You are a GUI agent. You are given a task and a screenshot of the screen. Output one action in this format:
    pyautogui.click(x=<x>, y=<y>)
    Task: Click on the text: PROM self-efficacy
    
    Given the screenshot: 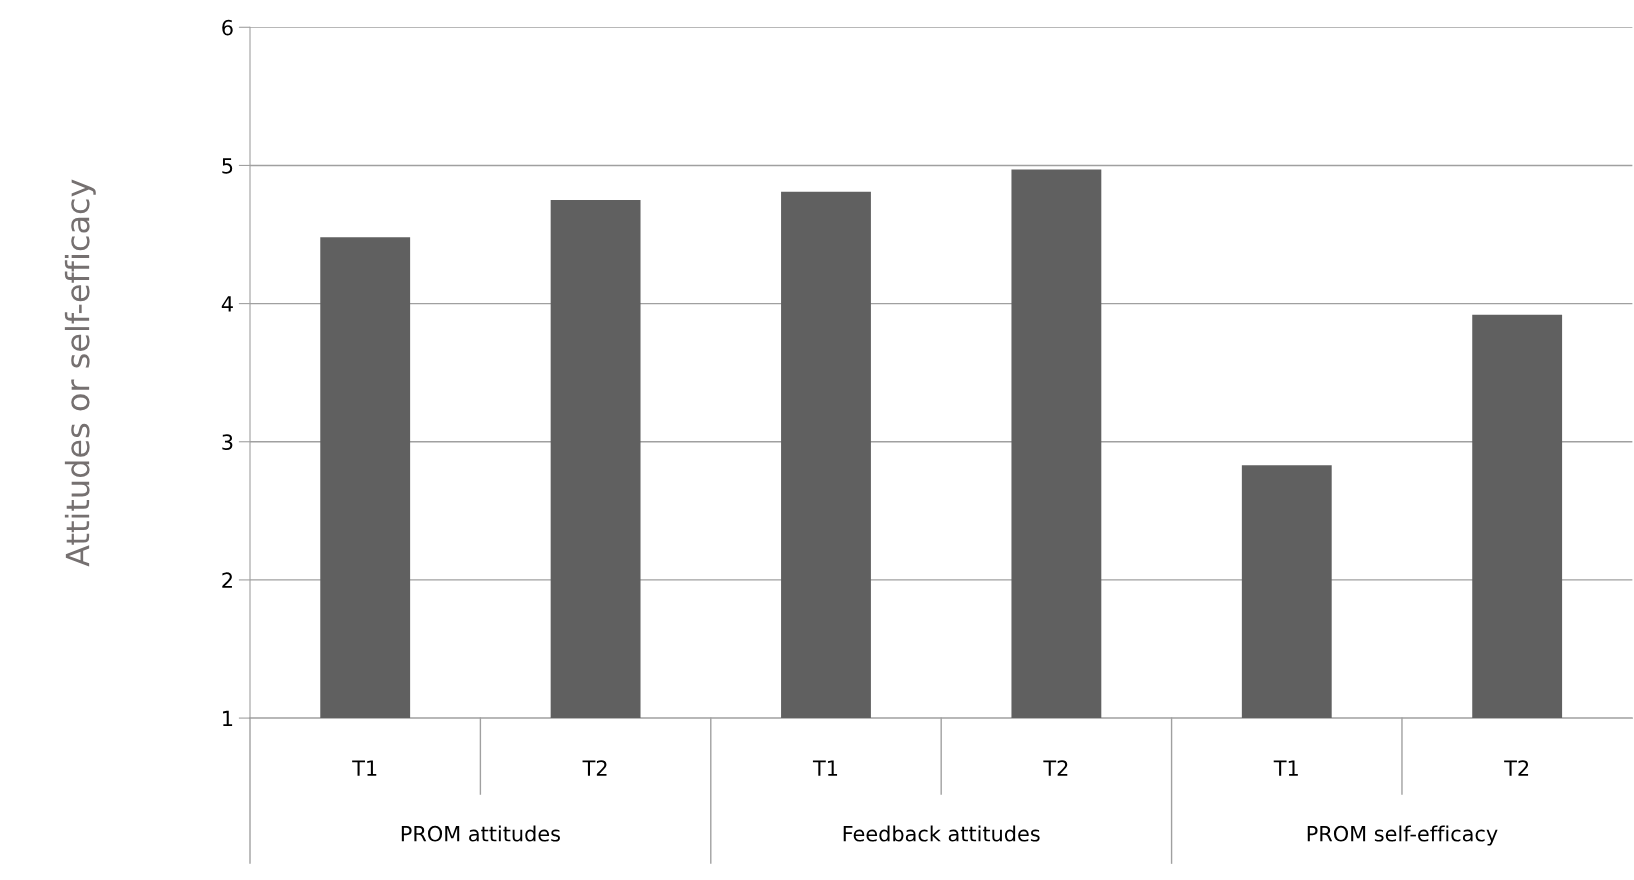 What is the action you would take?
    pyautogui.click(x=1402, y=835)
    